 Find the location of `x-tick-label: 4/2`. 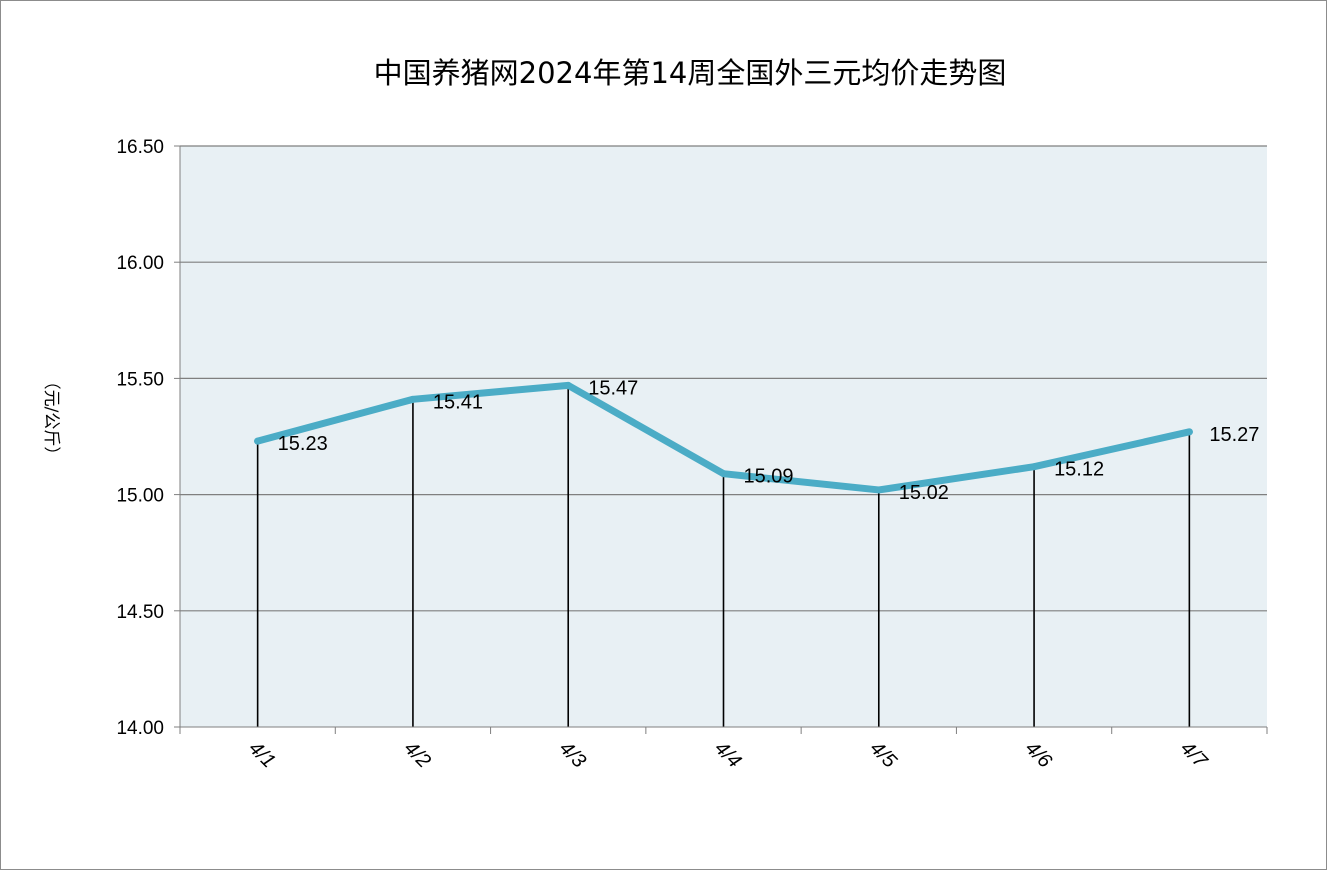

x-tick-label: 4/2 is located at coordinates (417, 754).